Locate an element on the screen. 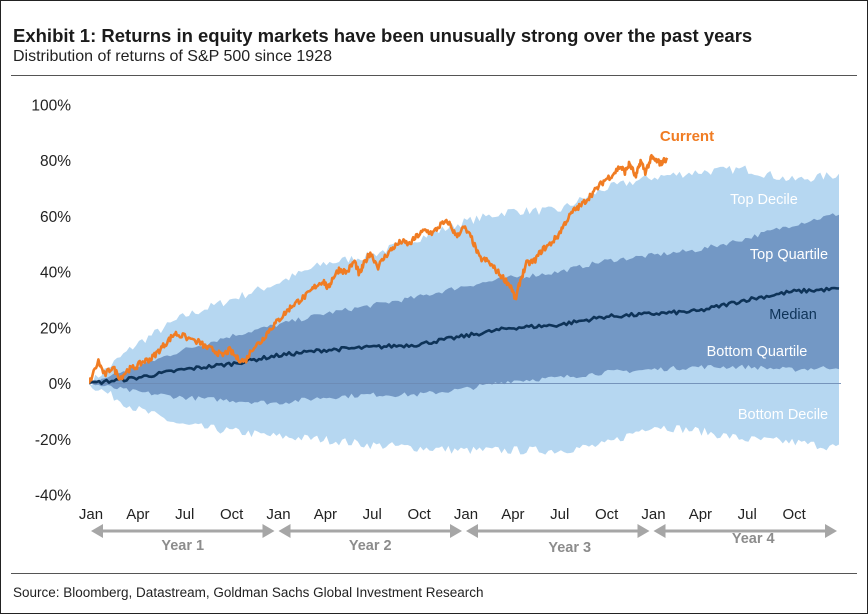 This screenshot has height=614, width=868. year-label: Year 3 is located at coordinates (569, 548).